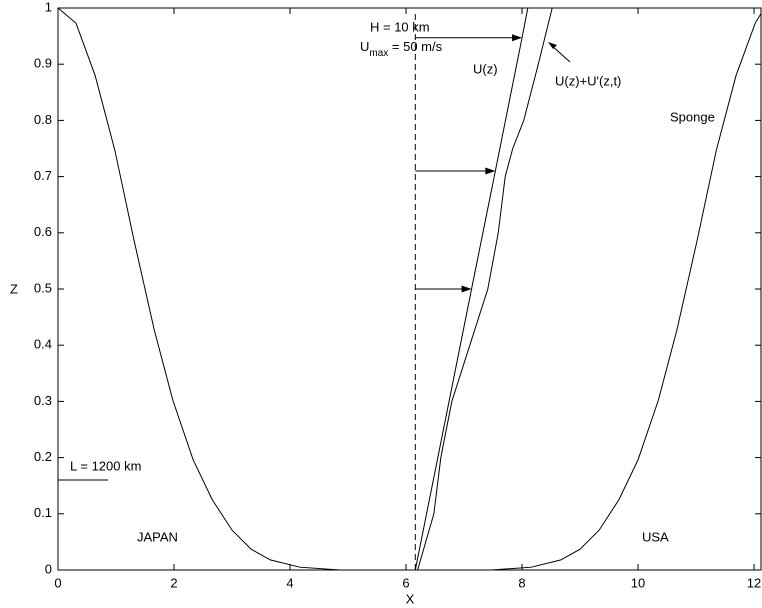  Describe the element at coordinates (43, 231) in the screenshot. I see `y-tick-label: 0.6` at that location.